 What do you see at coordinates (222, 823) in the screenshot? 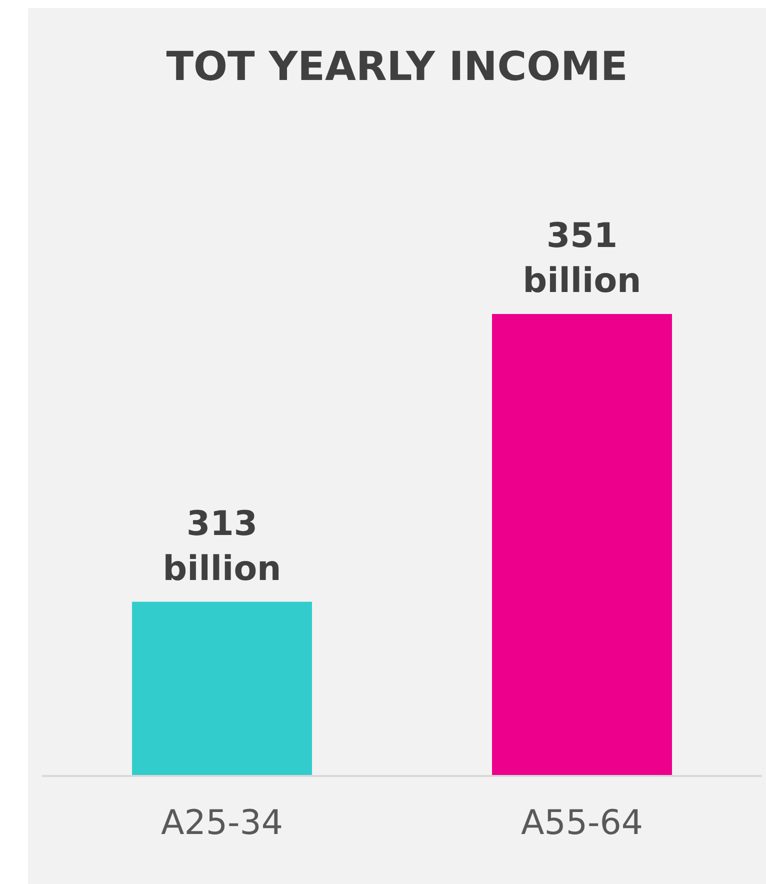
I see `x-tick-label: A25-34` at bounding box center [222, 823].